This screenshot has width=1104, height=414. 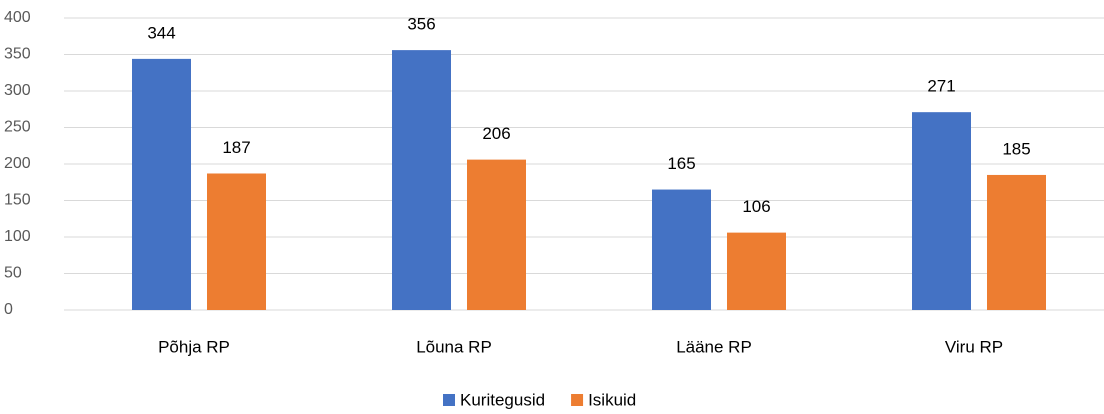 I want to click on y-tick-label: 200, so click(x=17, y=163).